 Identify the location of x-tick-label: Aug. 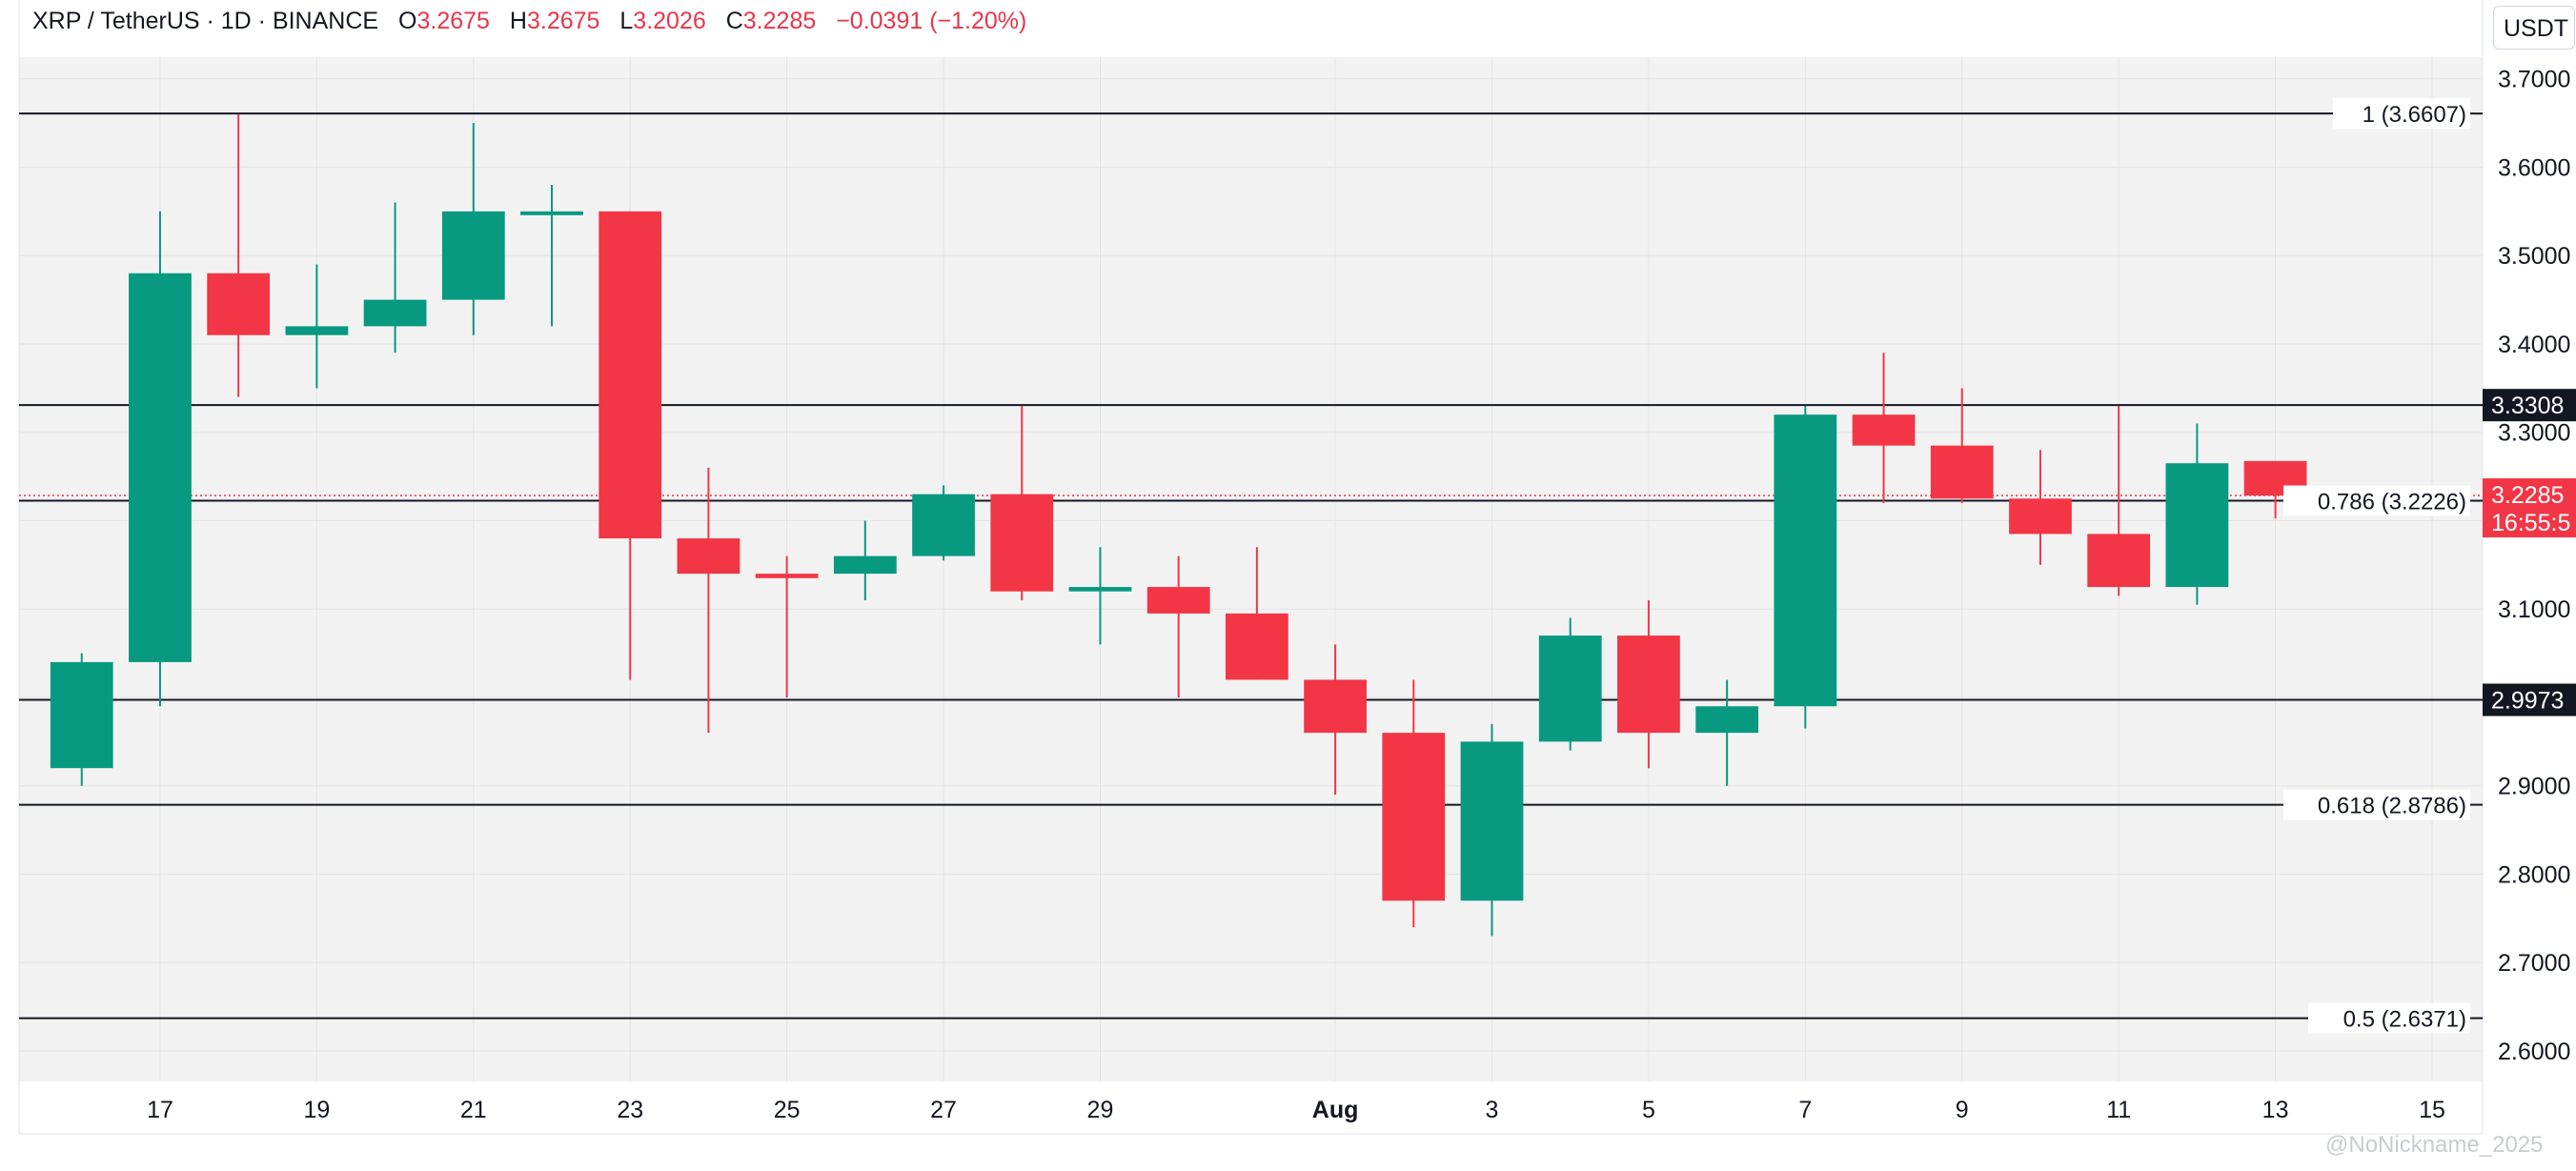
(1335, 1110).